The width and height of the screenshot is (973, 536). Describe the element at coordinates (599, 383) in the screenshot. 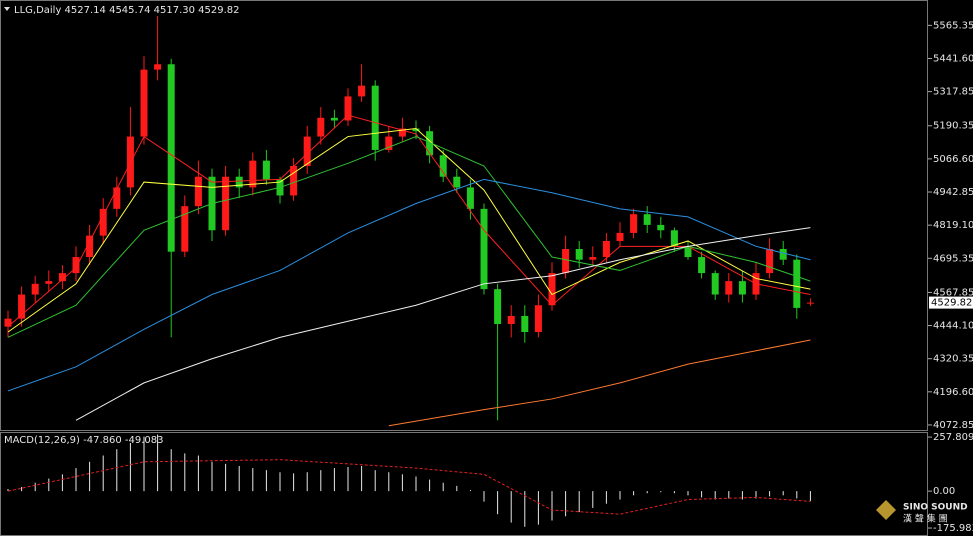

I see `moving-average-line` at that location.